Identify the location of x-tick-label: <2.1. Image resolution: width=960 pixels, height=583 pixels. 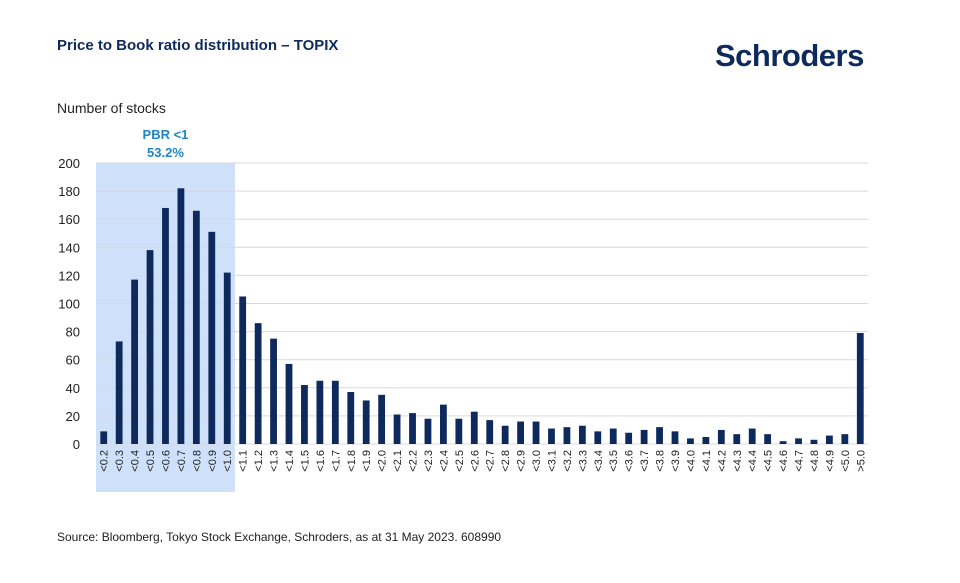
(398, 461).